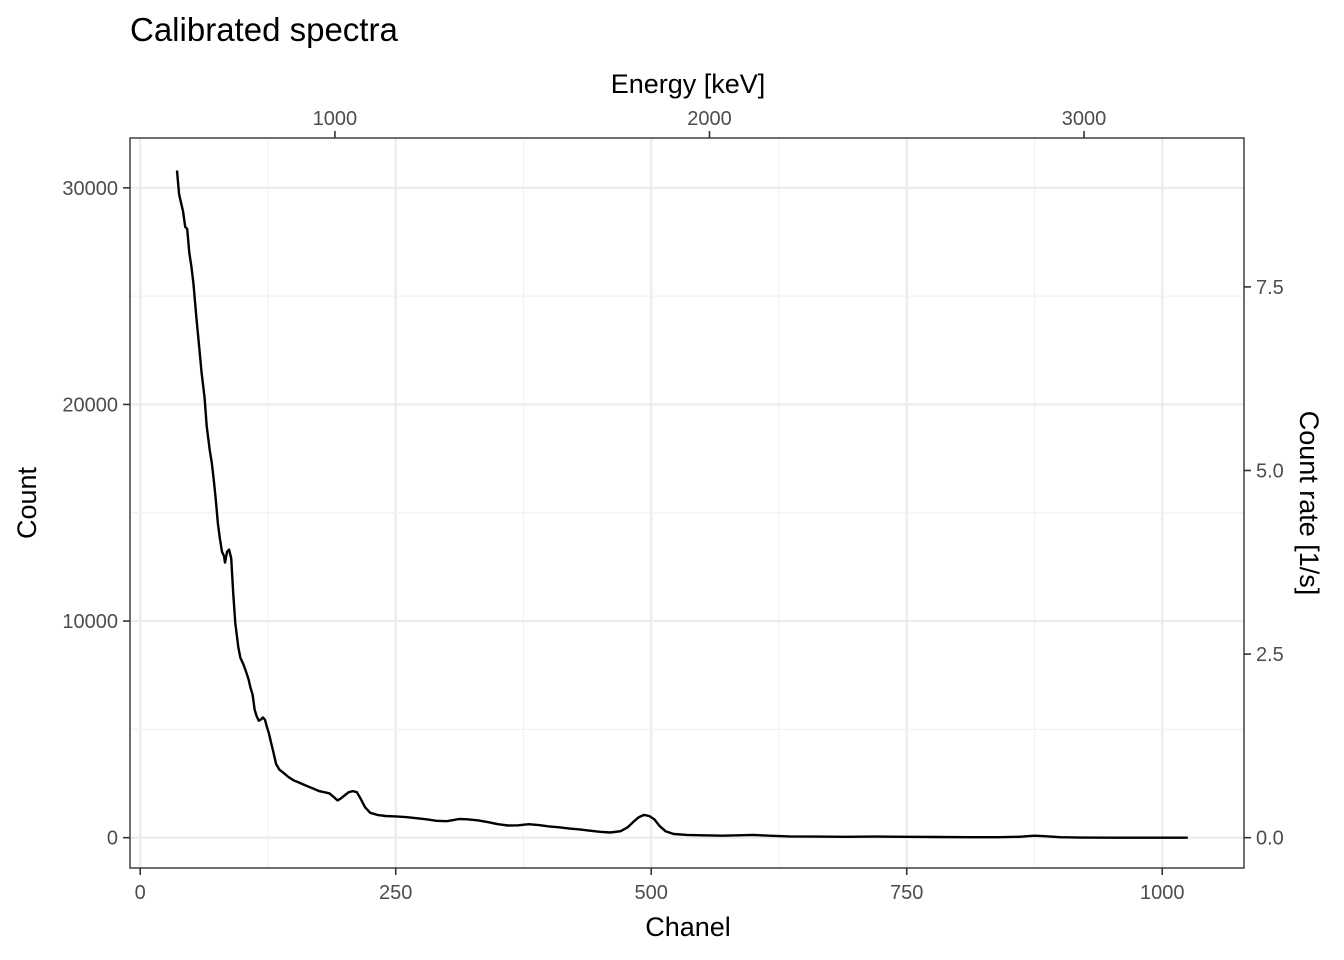  I want to click on y-tick-label: 10000, so click(90, 622).